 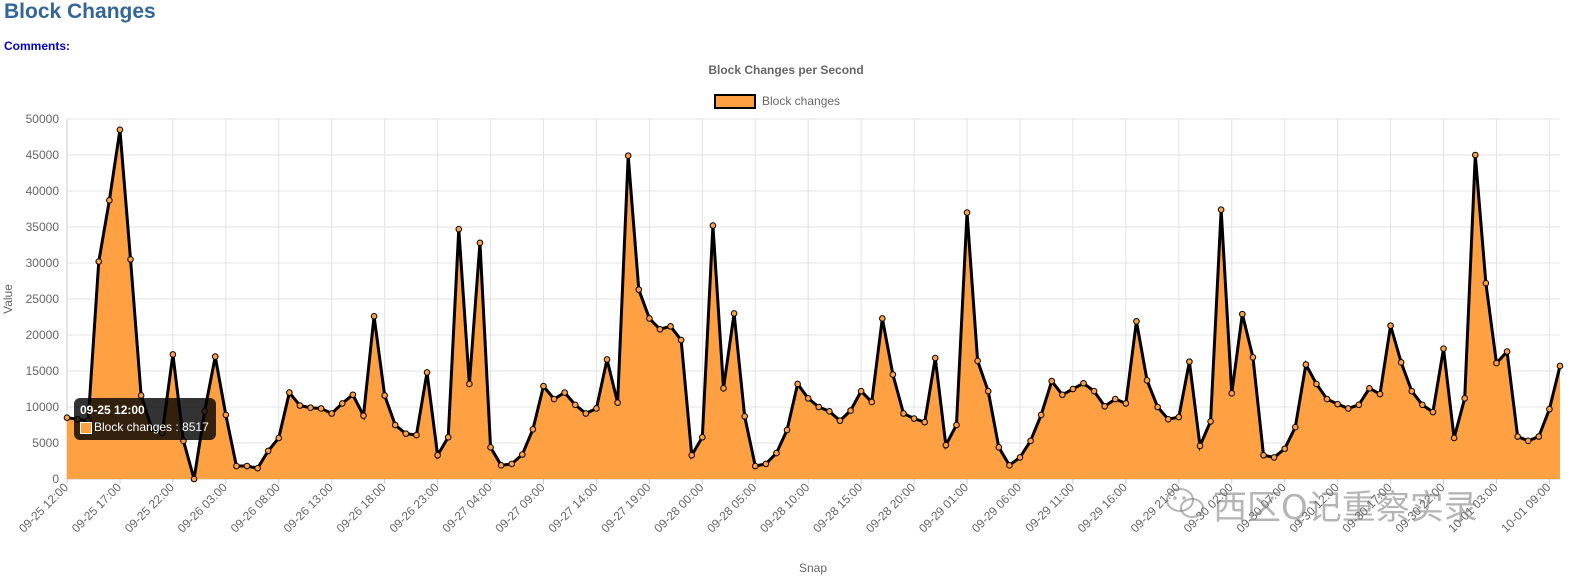 What do you see at coordinates (777, 101) in the screenshot?
I see `legend: Block changes` at bounding box center [777, 101].